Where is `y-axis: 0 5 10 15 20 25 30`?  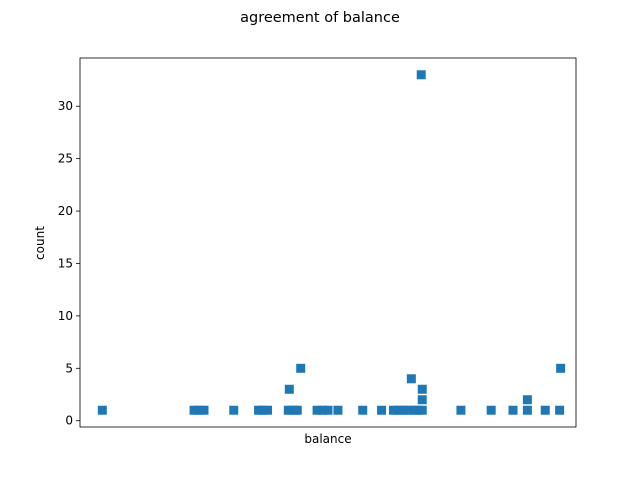 y-axis: 0 5 10 15 20 25 30 is located at coordinates (69, 263).